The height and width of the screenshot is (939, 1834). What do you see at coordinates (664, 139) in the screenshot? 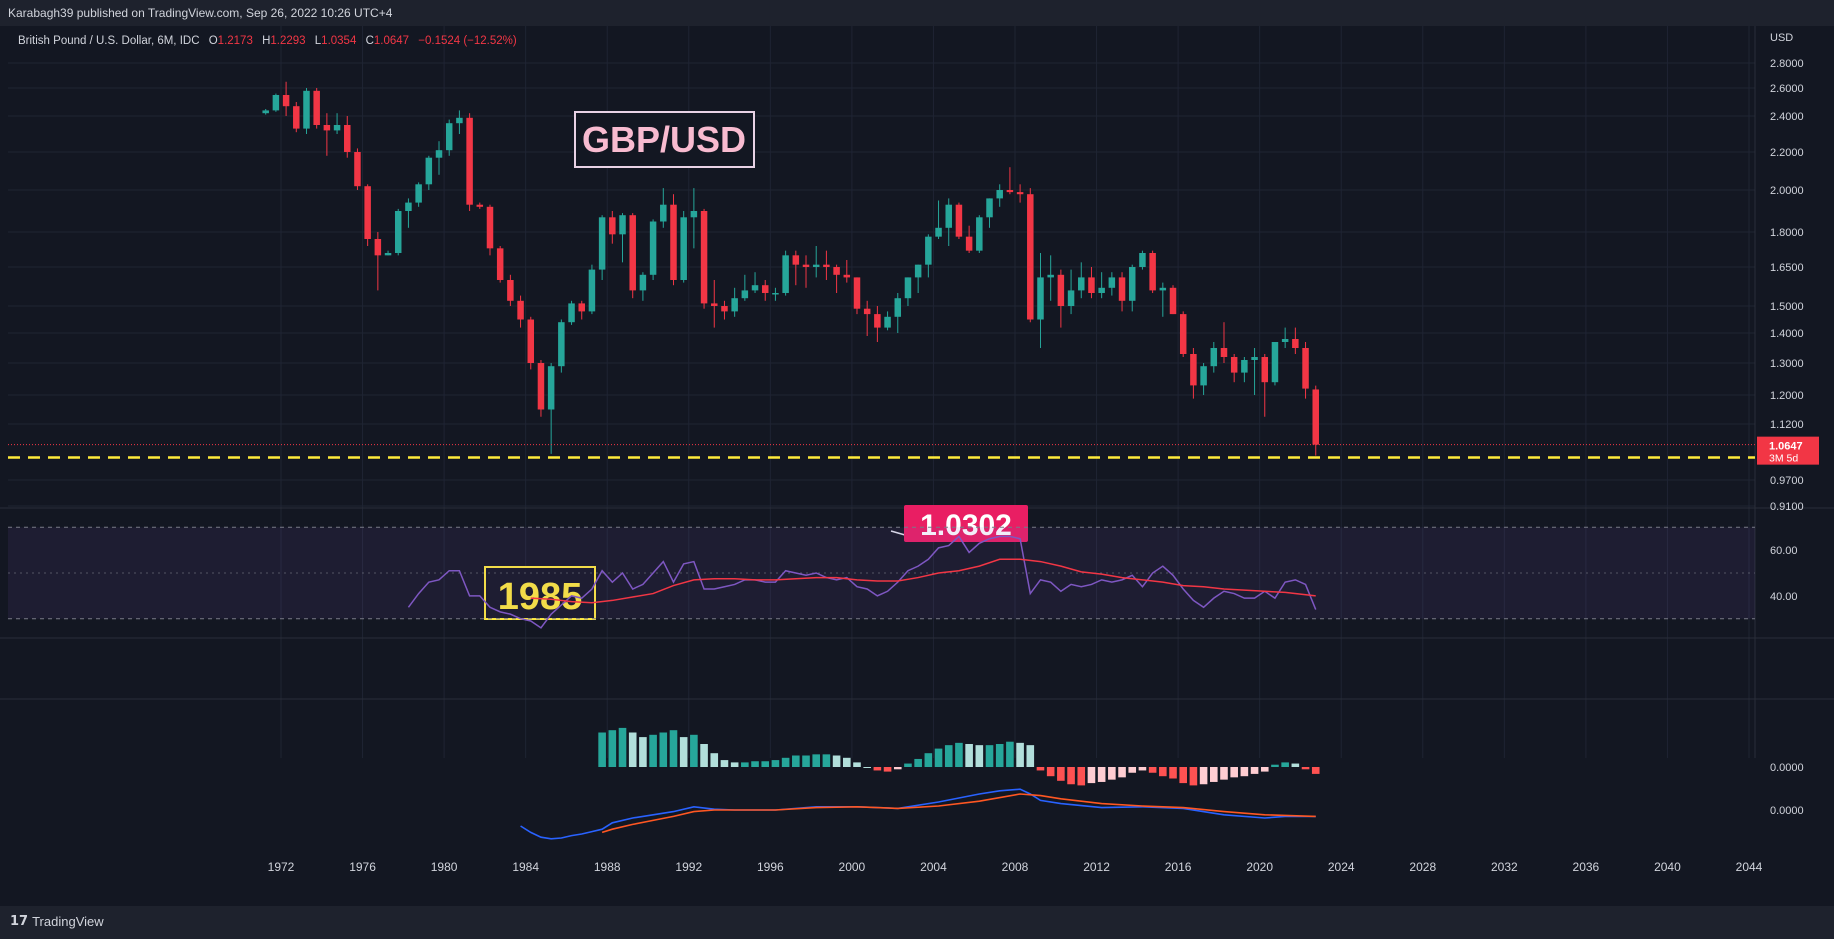
I see `pair-label-box` at bounding box center [664, 139].